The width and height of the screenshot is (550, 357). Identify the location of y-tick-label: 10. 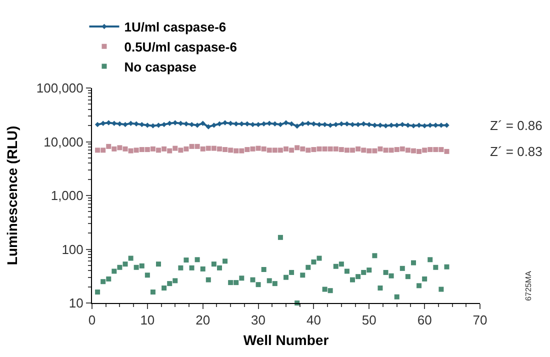
(76, 303).